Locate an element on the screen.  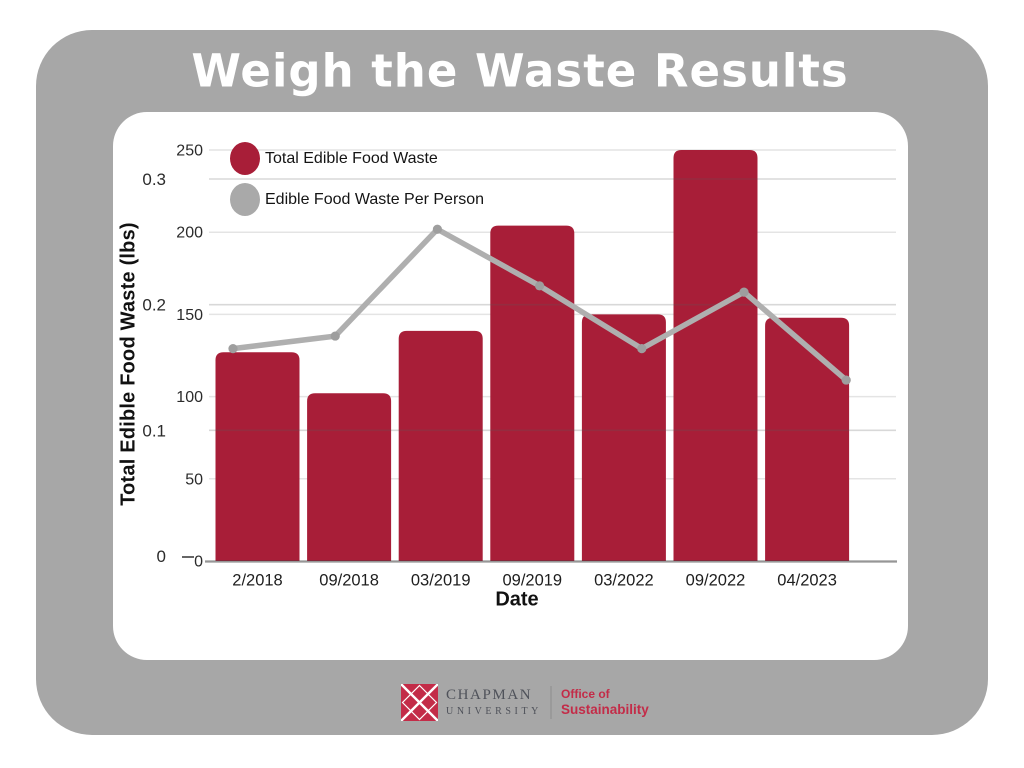
bar-axis-tick-label: 100 is located at coordinates (189, 397).